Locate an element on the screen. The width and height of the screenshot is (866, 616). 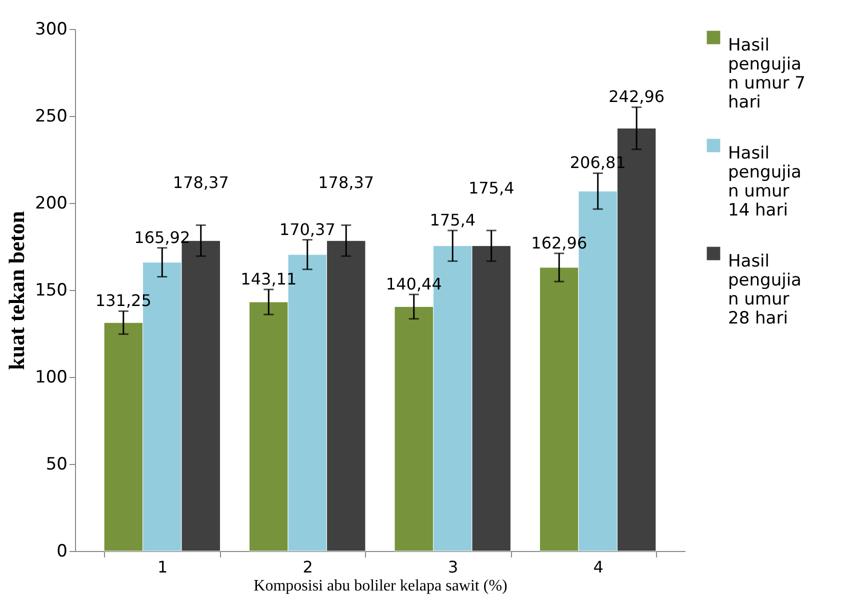
y-tick-label: 300 is located at coordinates (51, 30).